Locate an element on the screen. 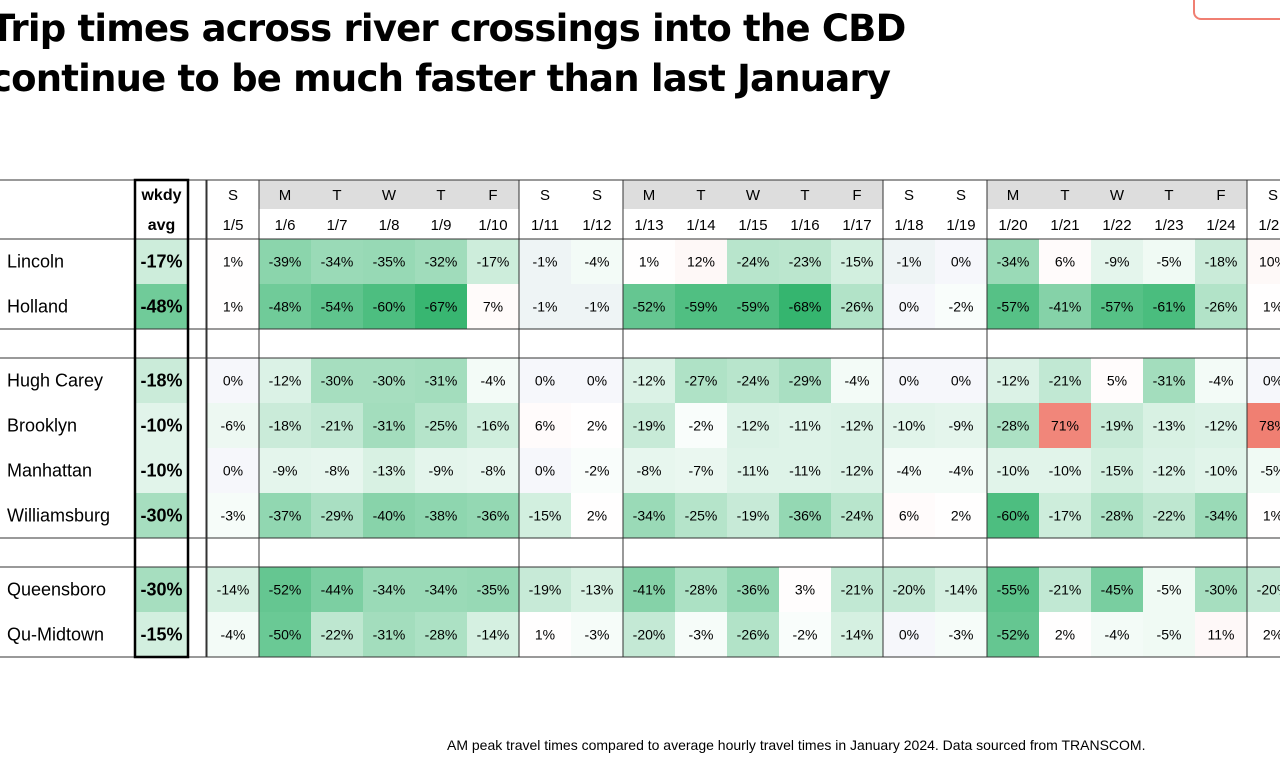 The image size is (1280, 764). cell-value: -3% is located at coordinates (701, 635).